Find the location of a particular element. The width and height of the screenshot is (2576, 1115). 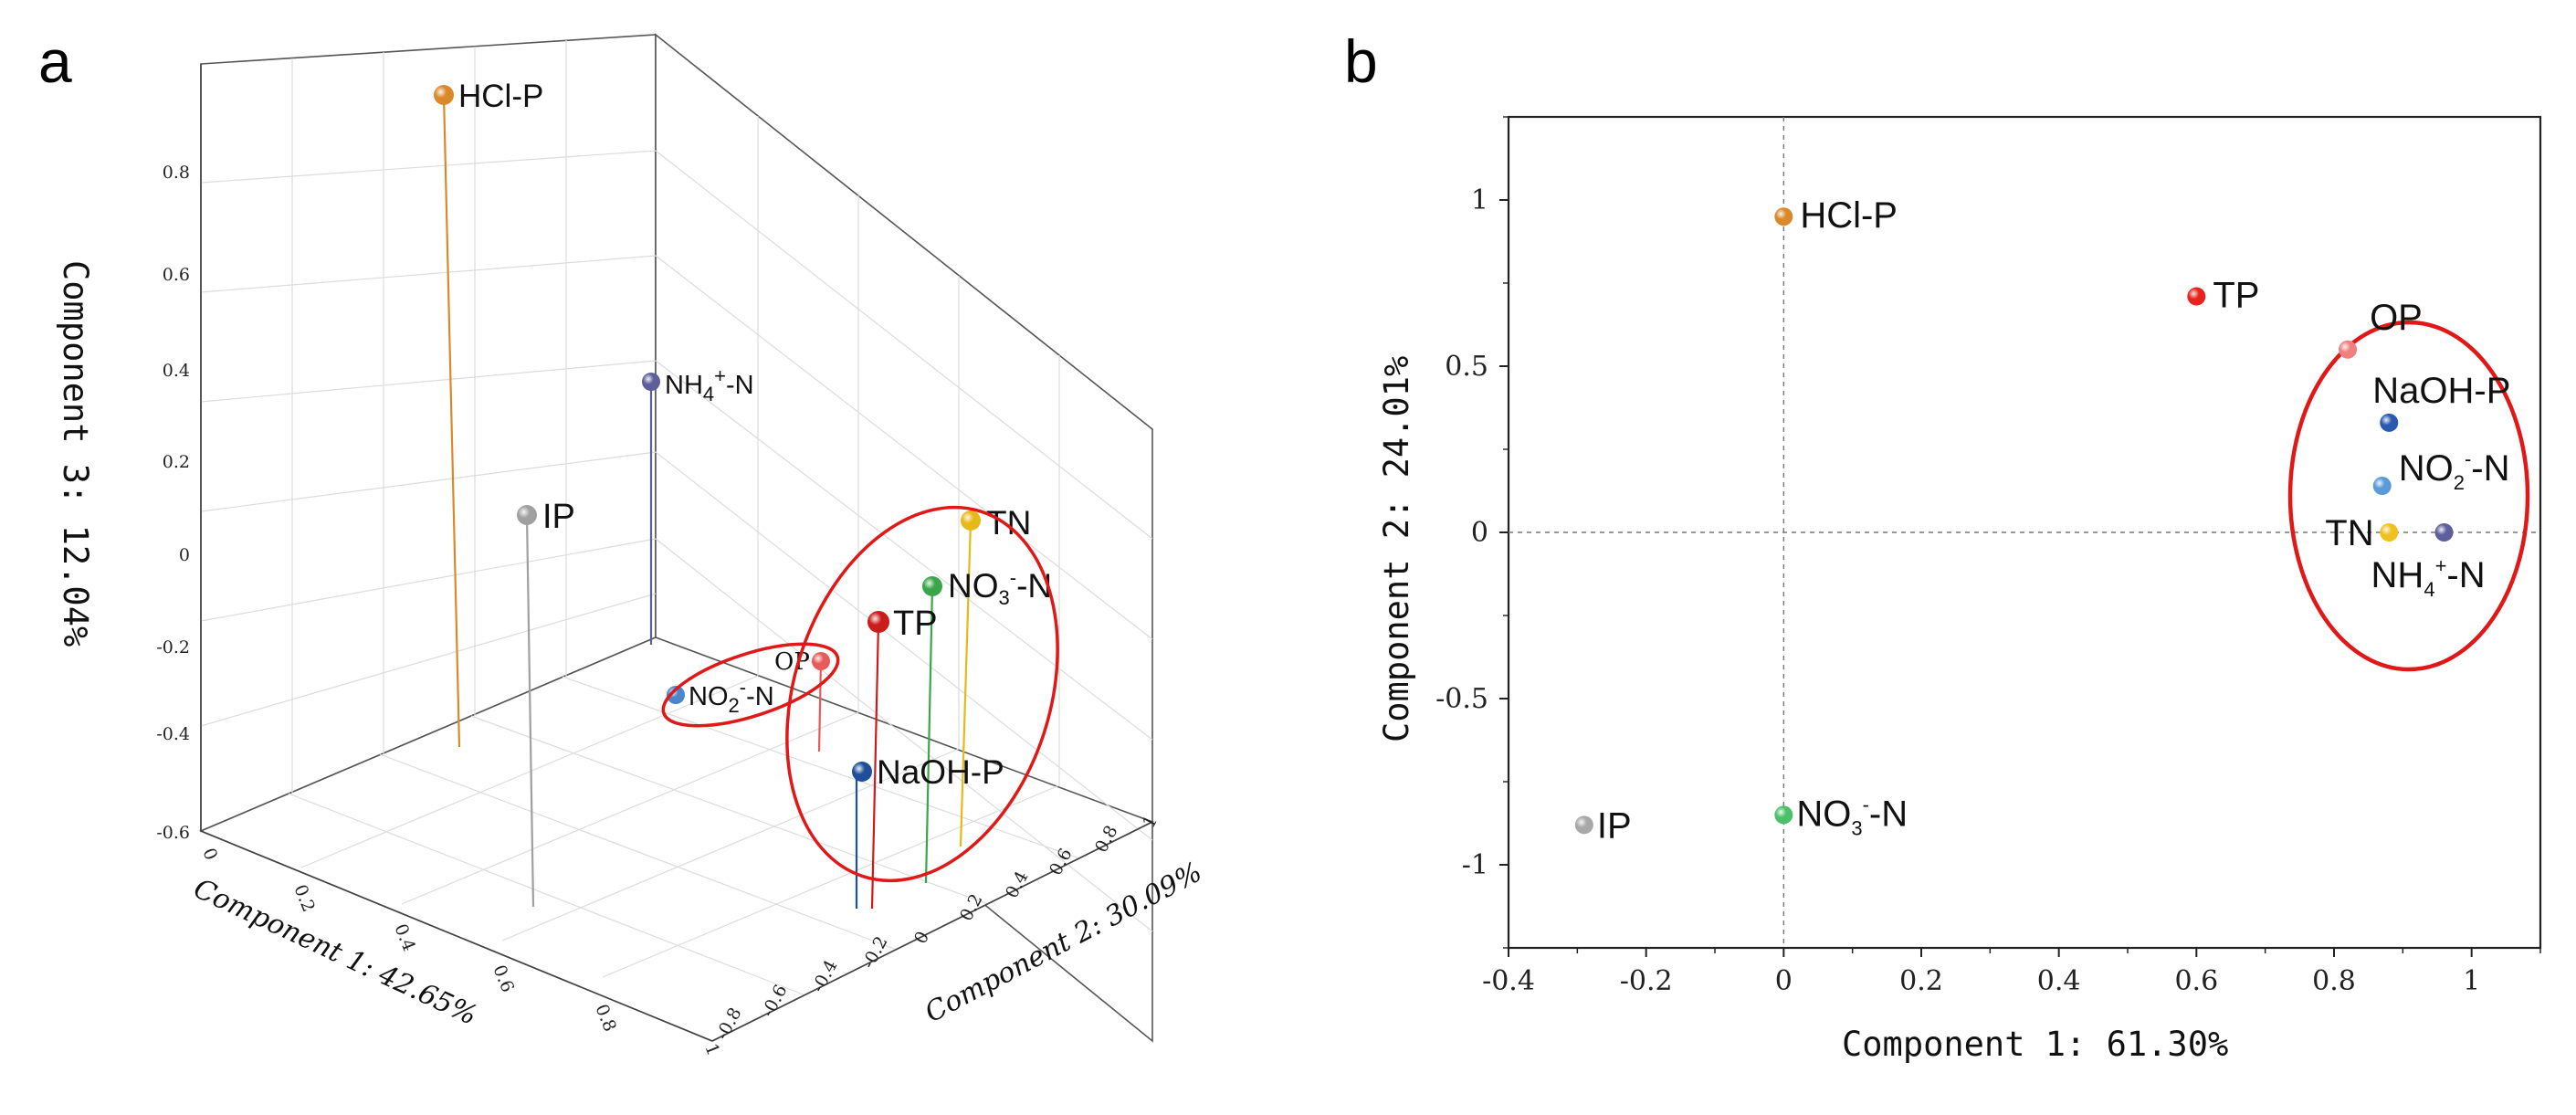

y-tick-label: 1 is located at coordinates (1479, 200).